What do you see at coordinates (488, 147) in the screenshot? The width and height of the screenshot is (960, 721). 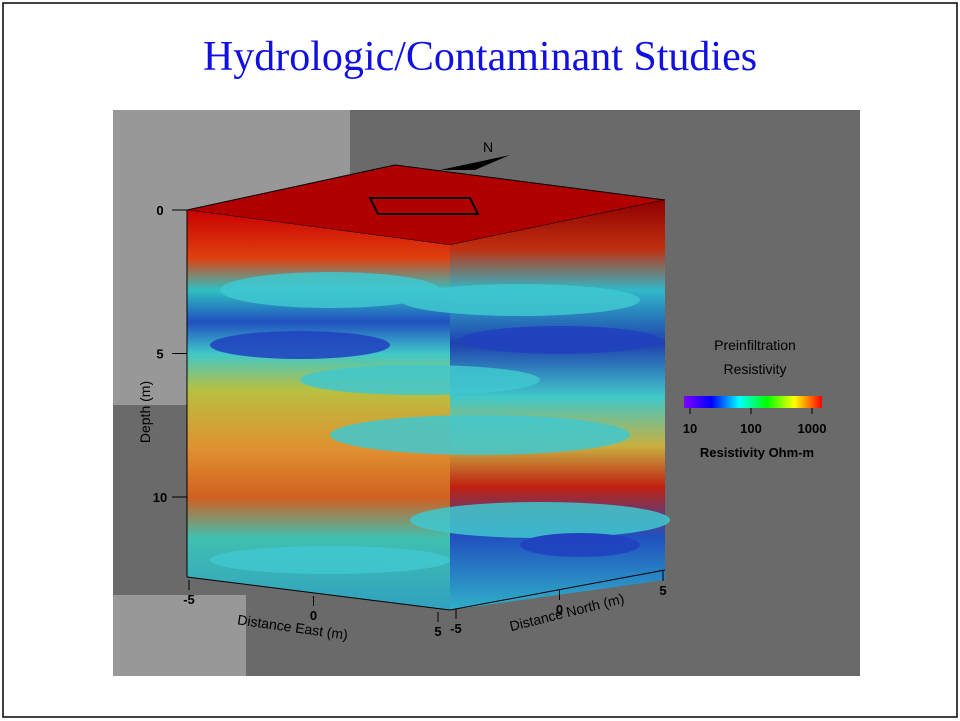 I see `north-label: N` at bounding box center [488, 147].